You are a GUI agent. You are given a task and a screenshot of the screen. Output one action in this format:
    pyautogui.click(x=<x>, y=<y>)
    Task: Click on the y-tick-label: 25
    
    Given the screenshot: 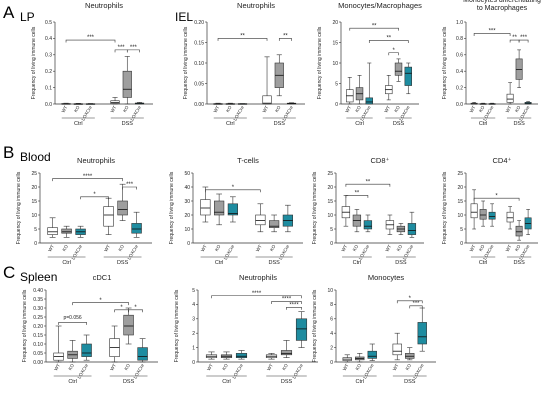 What is the action you would take?
    pyautogui.click(x=34, y=174)
    